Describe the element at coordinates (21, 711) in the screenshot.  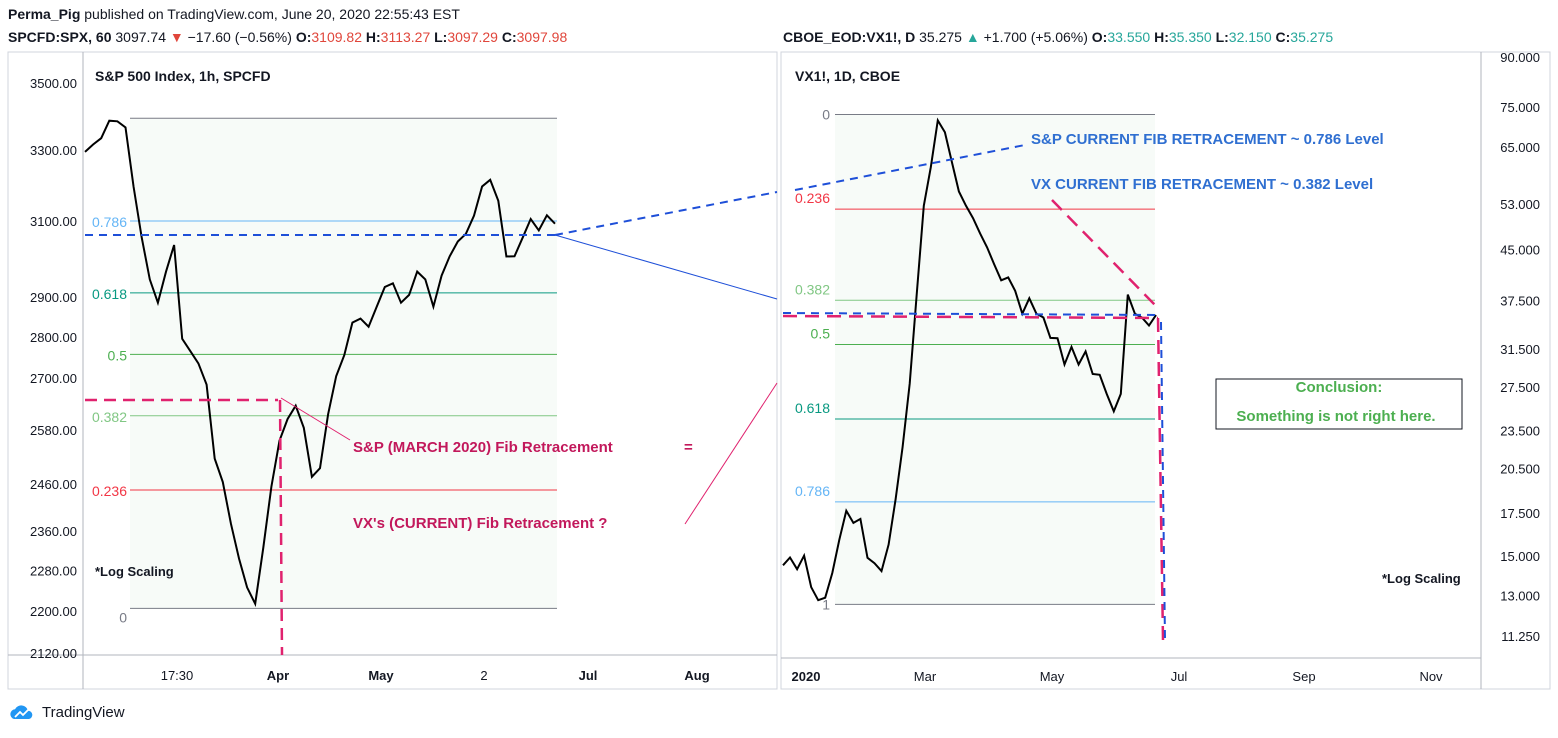
I see `tradingview-cloud-icon` at that location.